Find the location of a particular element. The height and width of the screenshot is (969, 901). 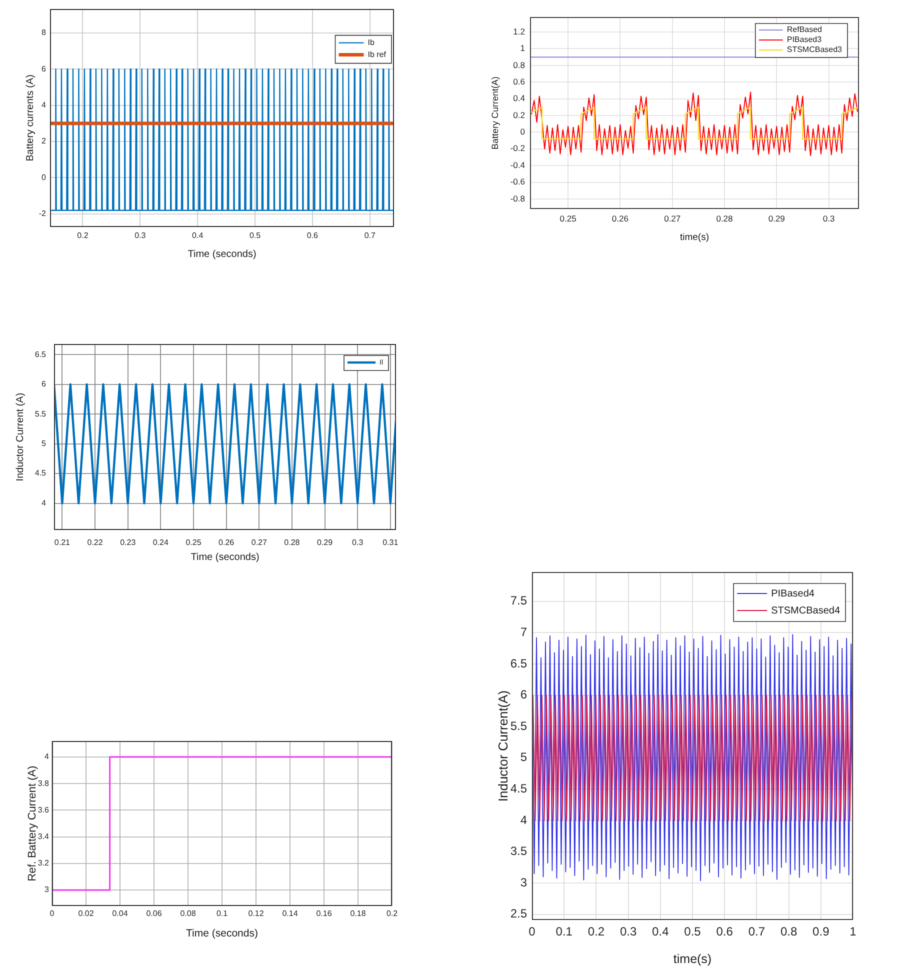

x-tick-label: 0.08 is located at coordinates (188, 913).